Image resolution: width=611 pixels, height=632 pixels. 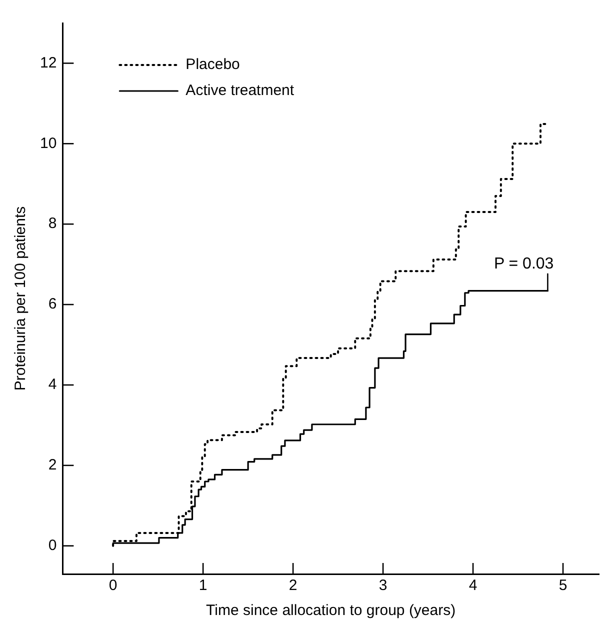 What do you see at coordinates (52, 385) in the screenshot?
I see `y-tick-label: 4` at bounding box center [52, 385].